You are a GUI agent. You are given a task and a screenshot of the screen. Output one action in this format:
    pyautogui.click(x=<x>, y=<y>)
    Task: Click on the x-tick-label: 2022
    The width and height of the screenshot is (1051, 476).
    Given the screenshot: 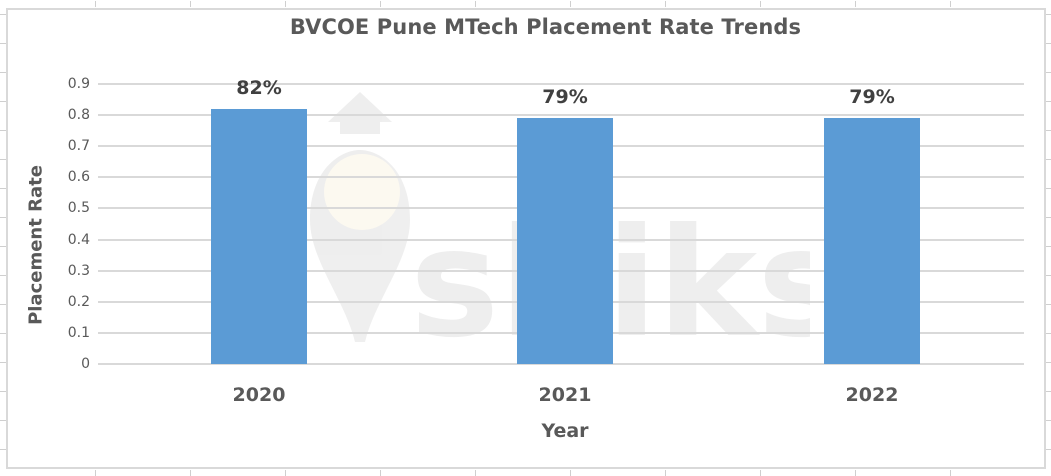 What is the action you would take?
    pyautogui.click(x=872, y=395)
    